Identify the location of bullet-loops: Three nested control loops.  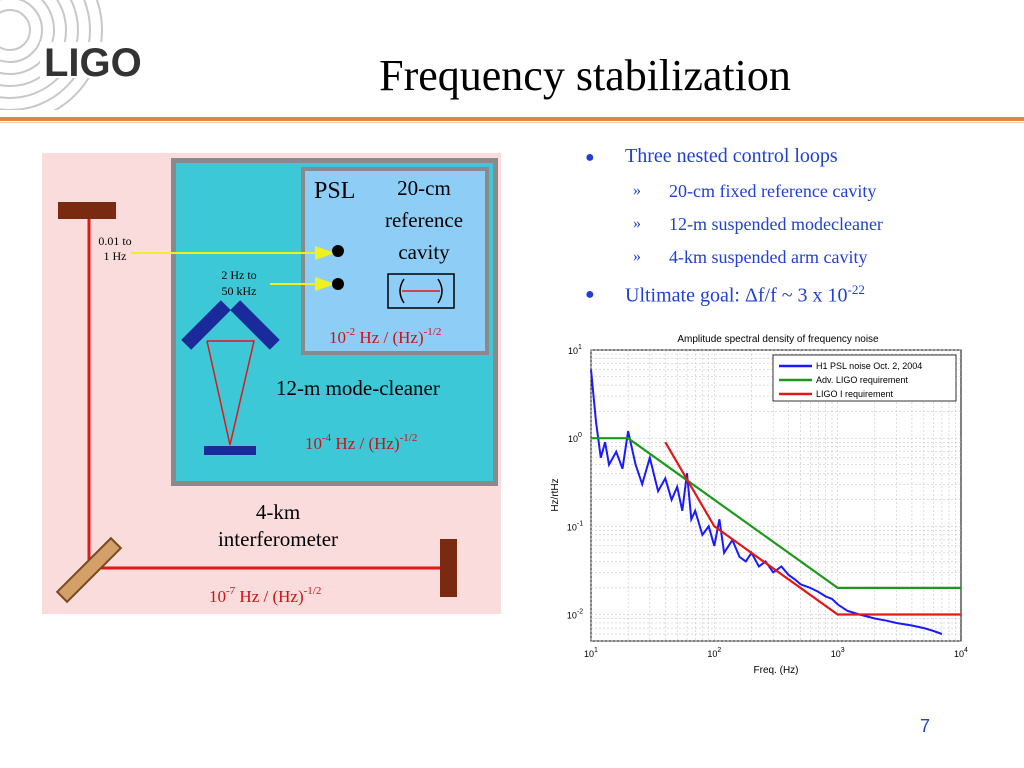
(731, 156).